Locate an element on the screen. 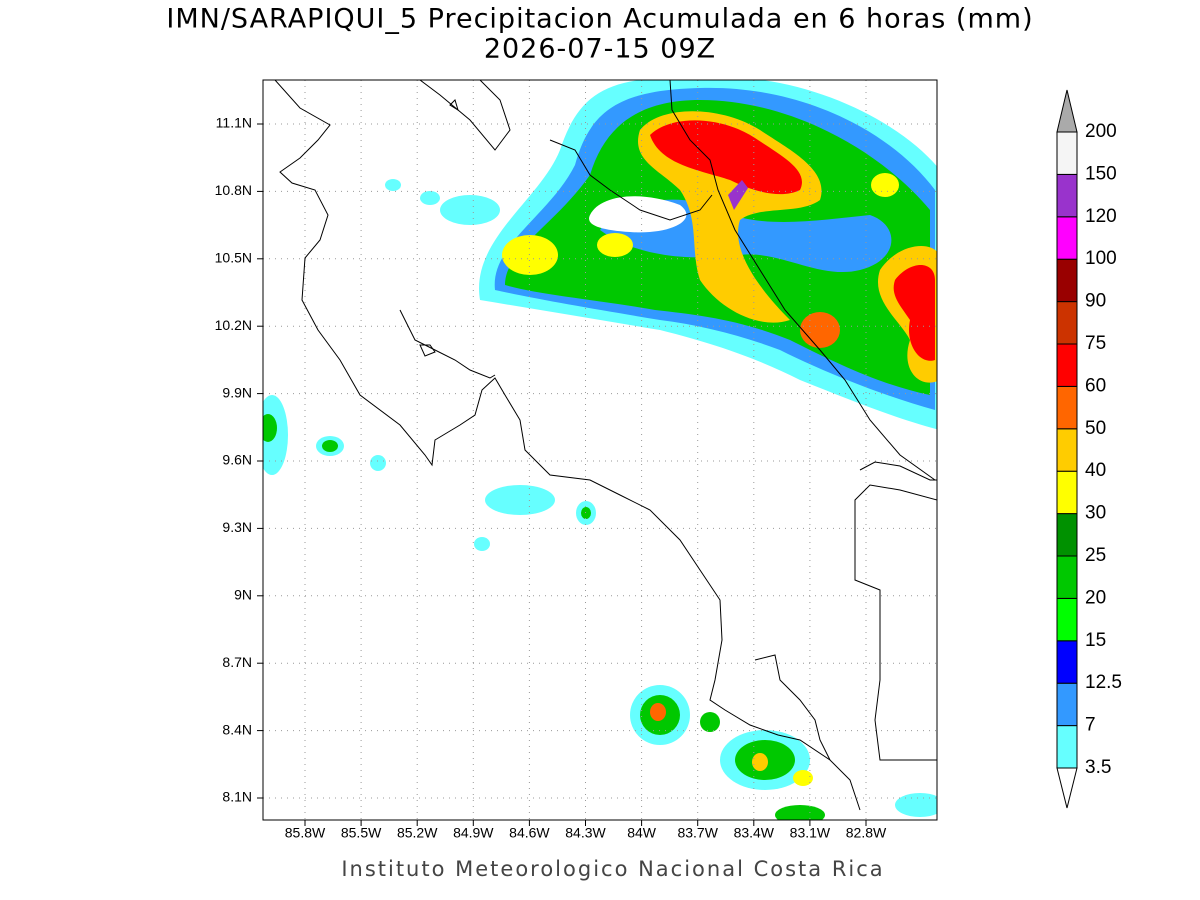  lat-label: 9.9N is located at coordinates (237, 392).